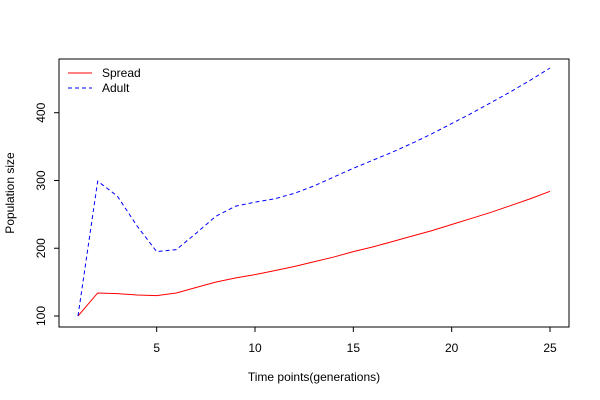  I want to click on legend-label-spread: Spread, so click(121, 73).